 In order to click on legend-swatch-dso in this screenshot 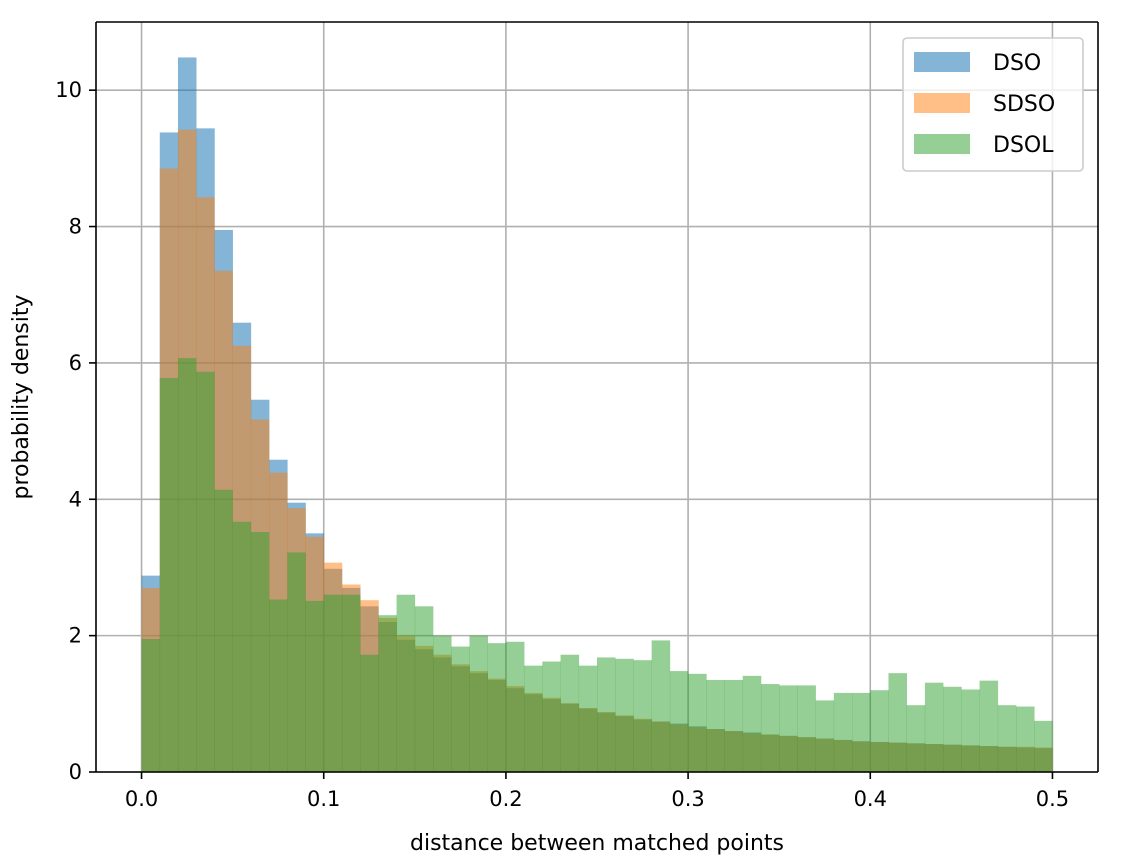, I will do `click(942, 62)`.